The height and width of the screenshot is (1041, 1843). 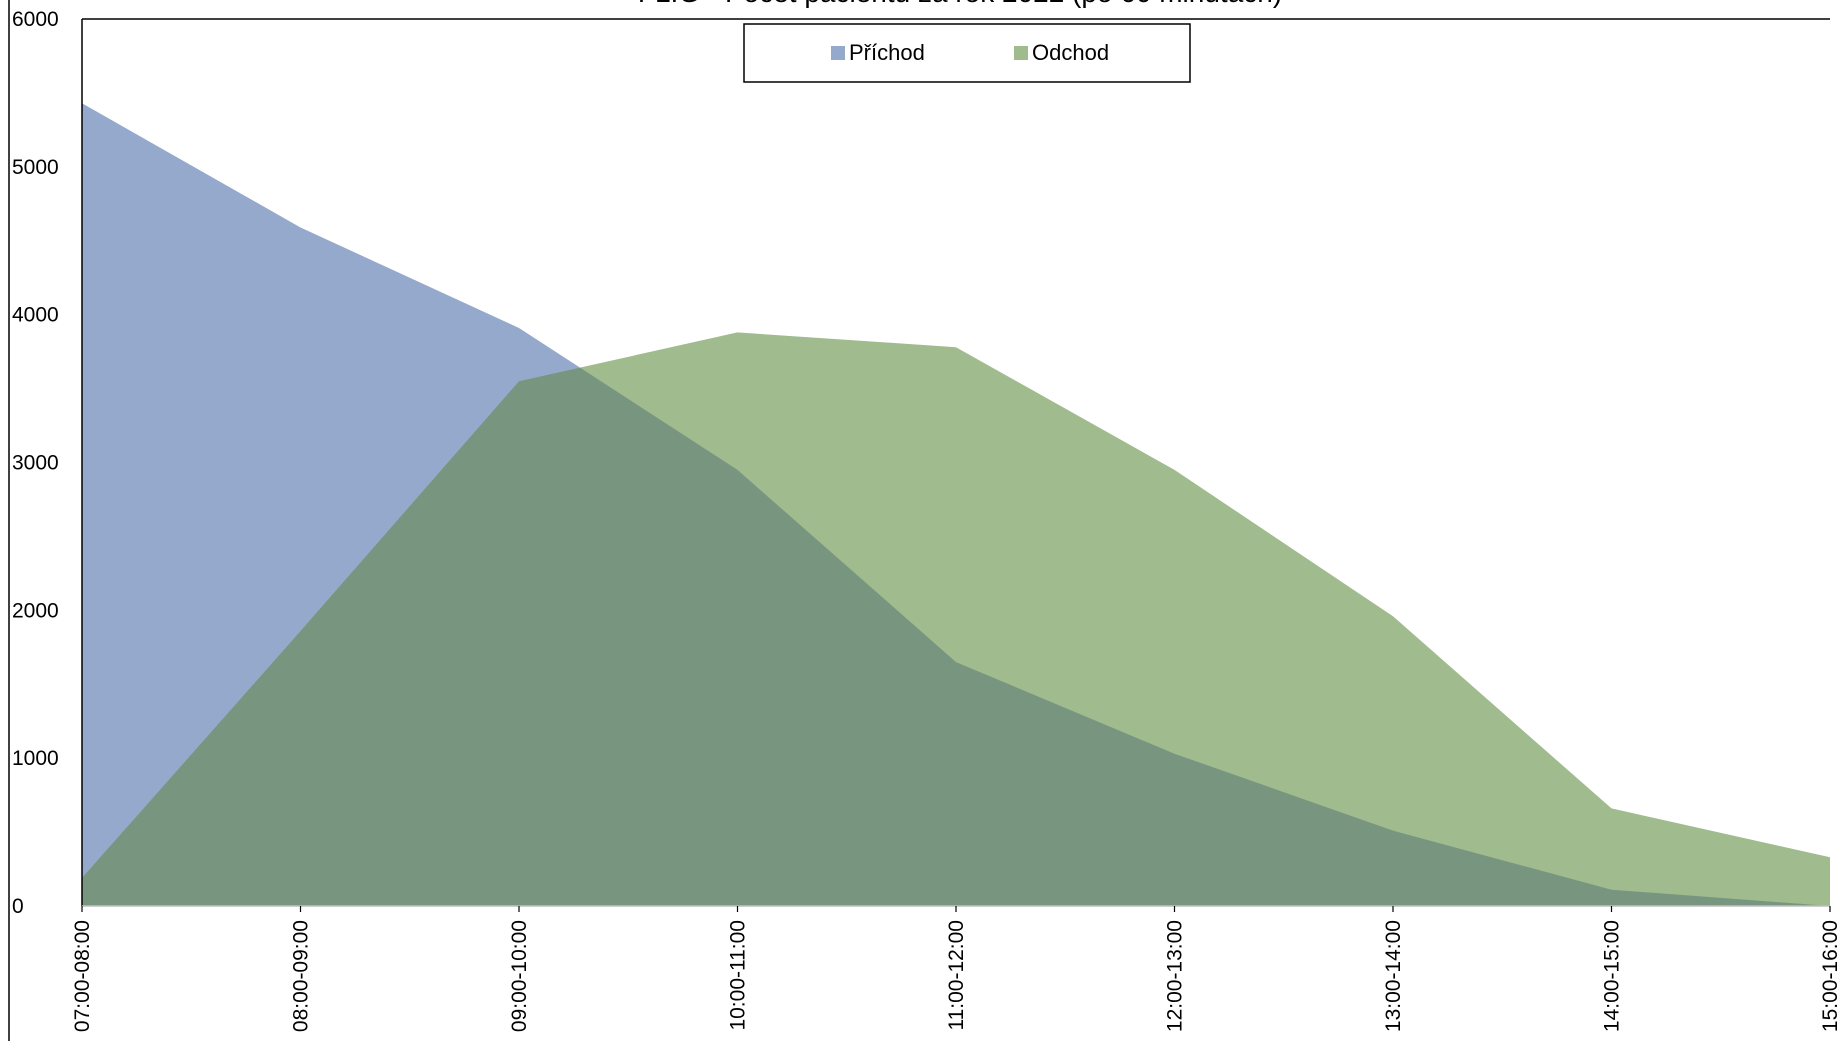 I want to click on legend-box, so click(x=967, y=53).